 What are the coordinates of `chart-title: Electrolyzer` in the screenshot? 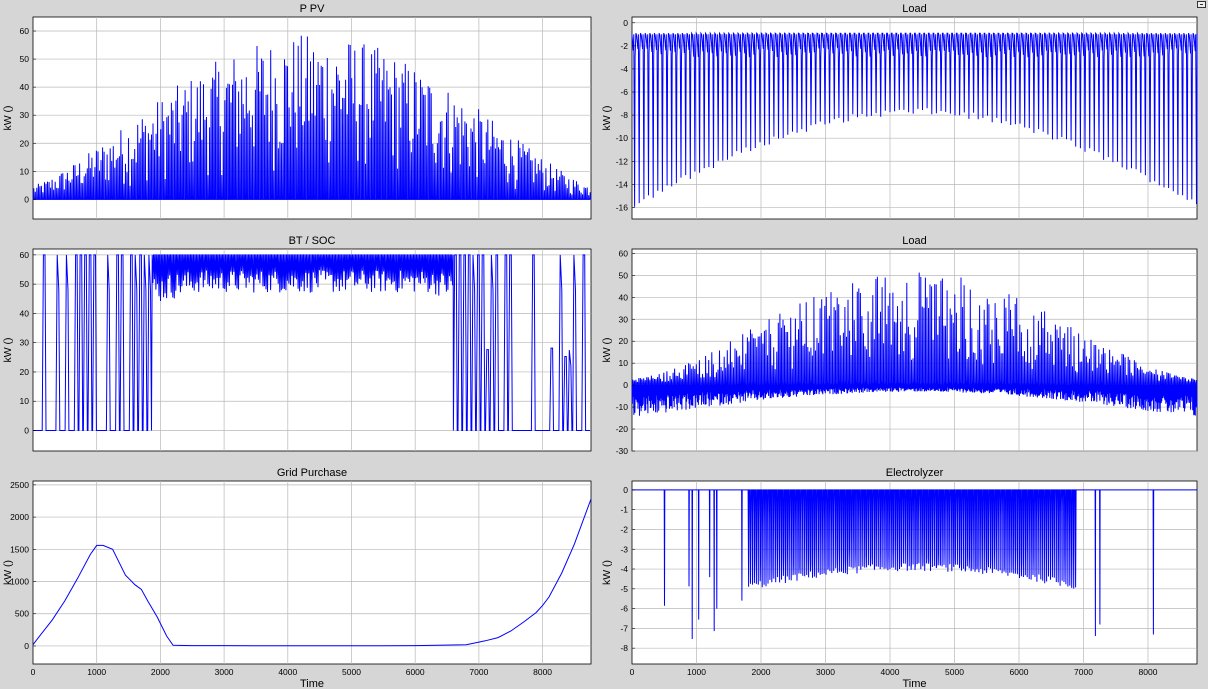 It's located at (915, 473).